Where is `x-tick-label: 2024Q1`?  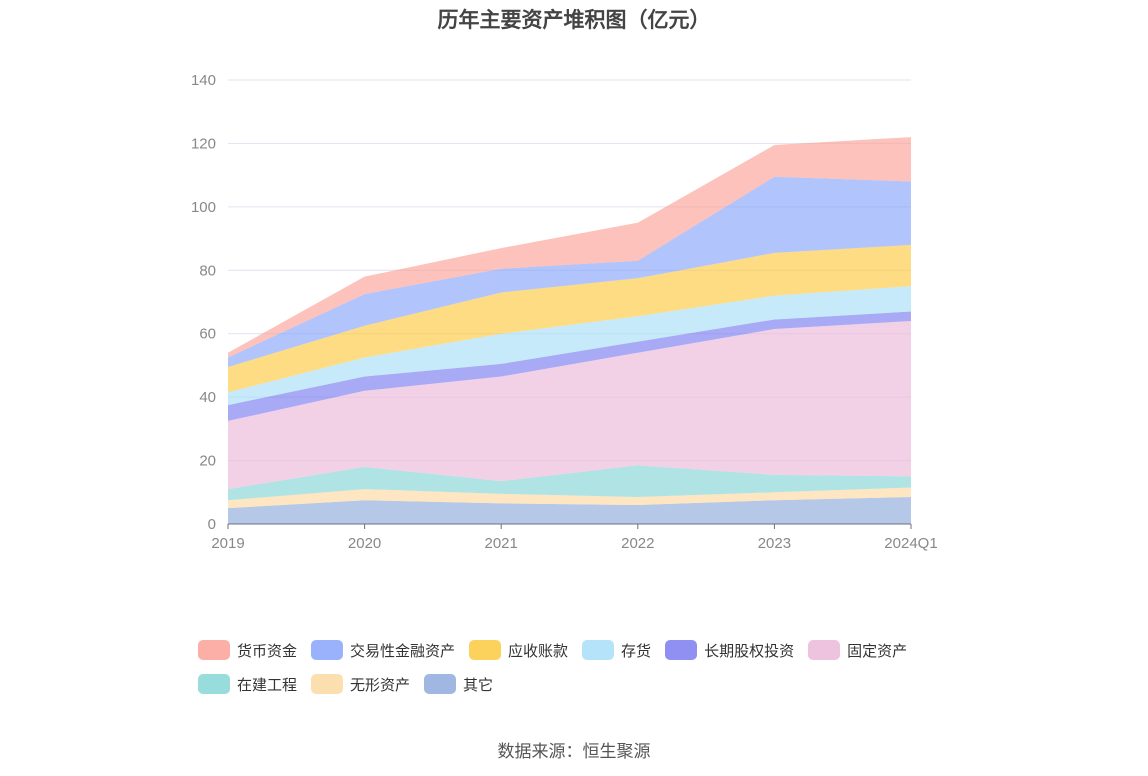 x-tick-label: 2024Q1 is located at coordinates (910, 543).